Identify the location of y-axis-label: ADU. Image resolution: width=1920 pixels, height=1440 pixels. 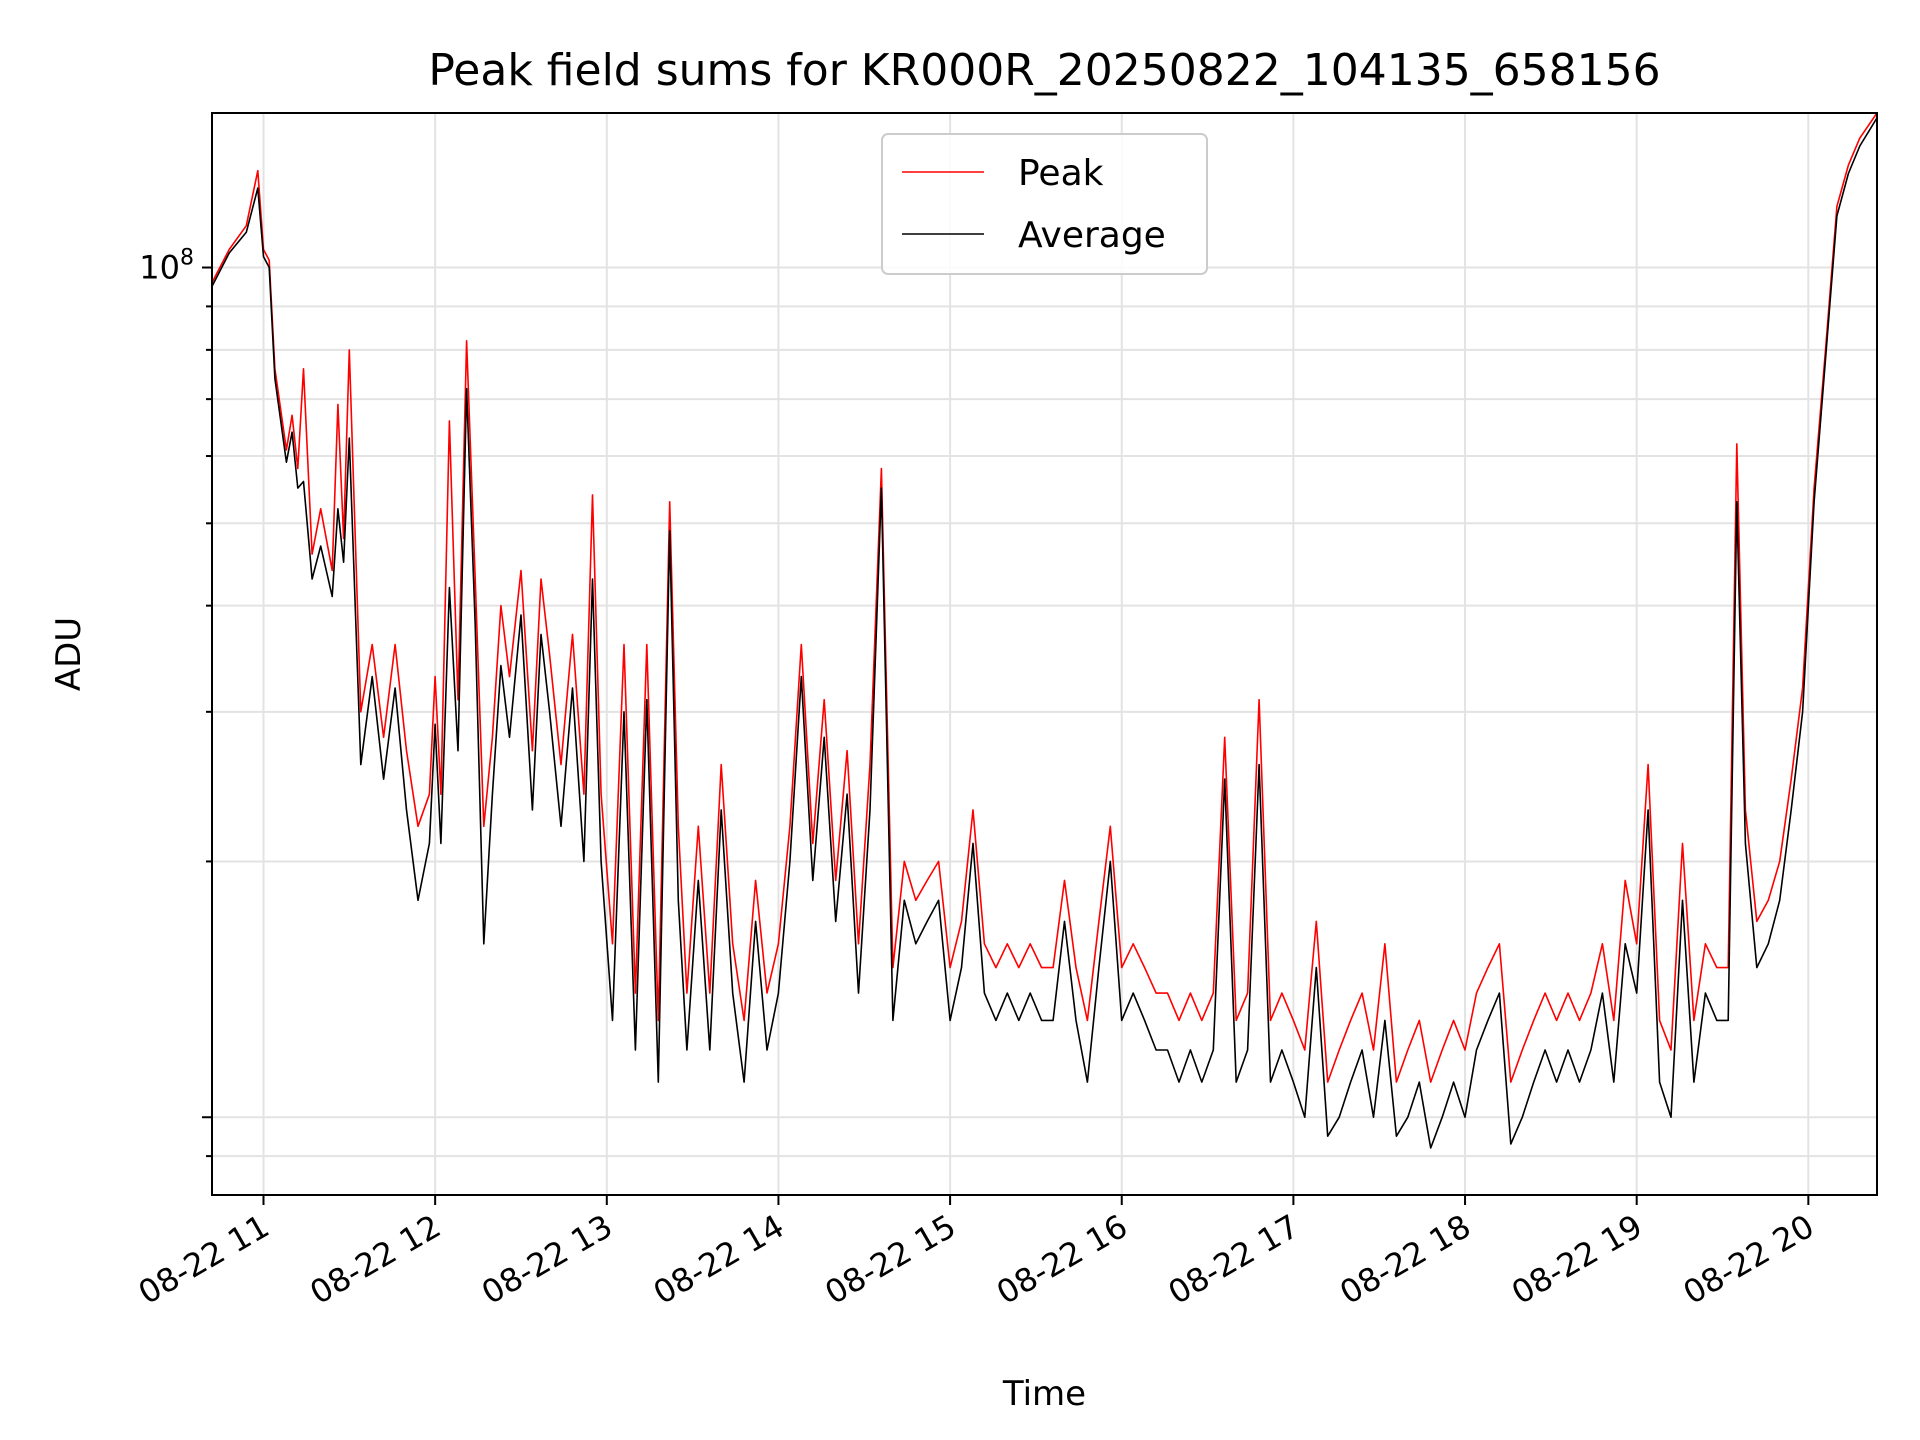
(69, 654).